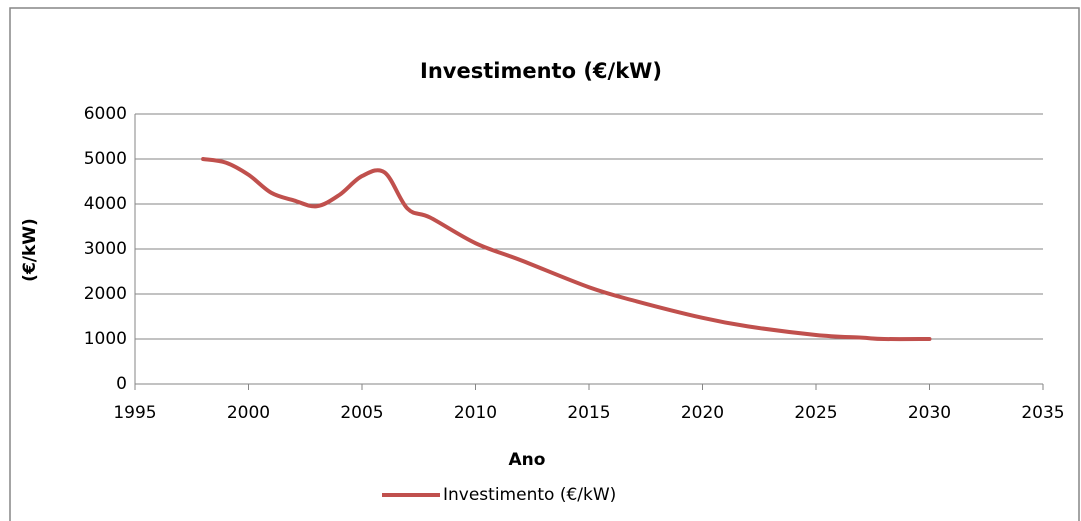  I want to click on chart-title: Investimento (€/kW), so click(541, 71).